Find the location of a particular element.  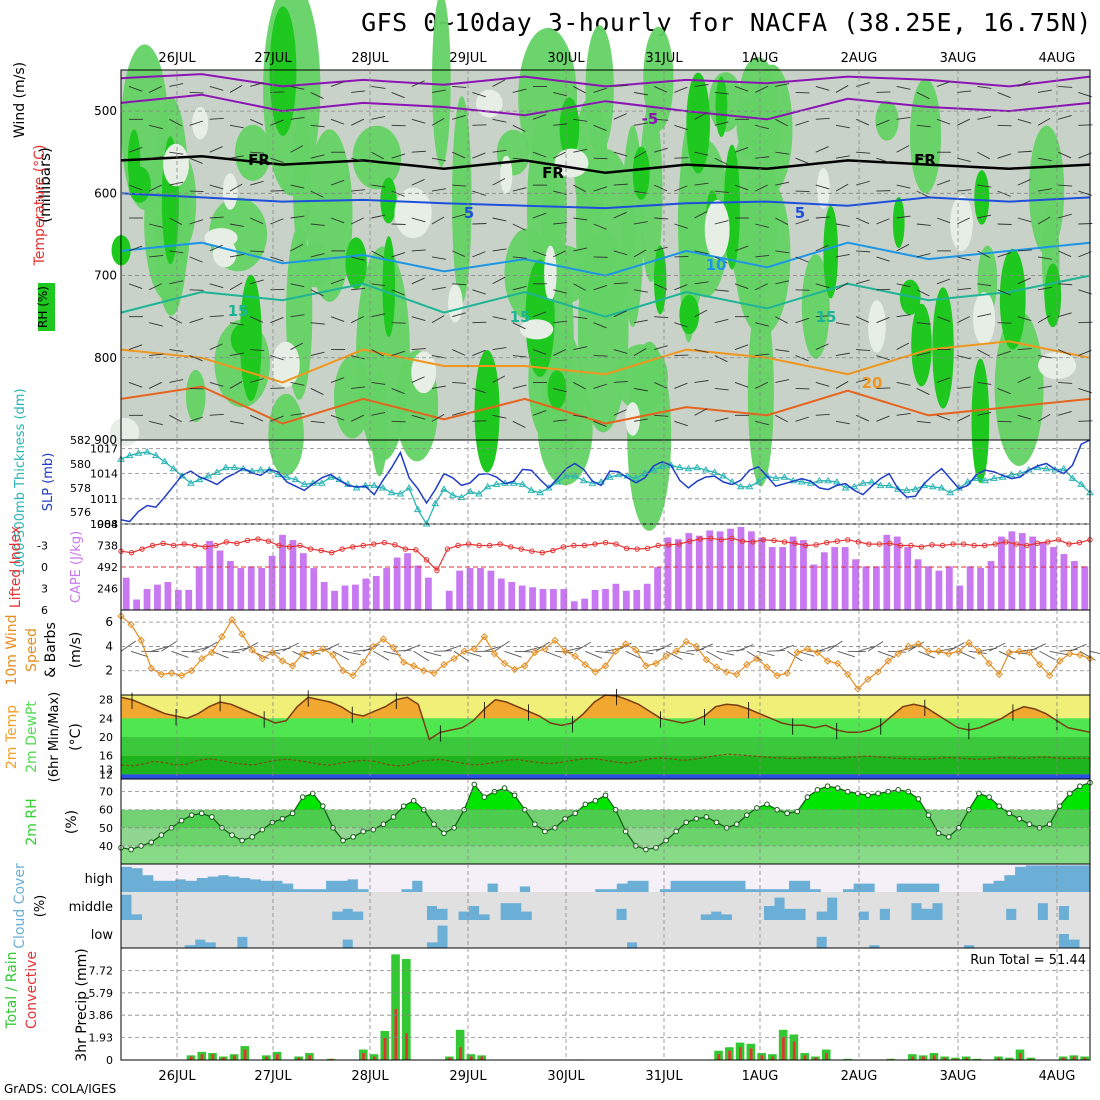

date-label-top: 28JUL is located at coordinates (370, 58).